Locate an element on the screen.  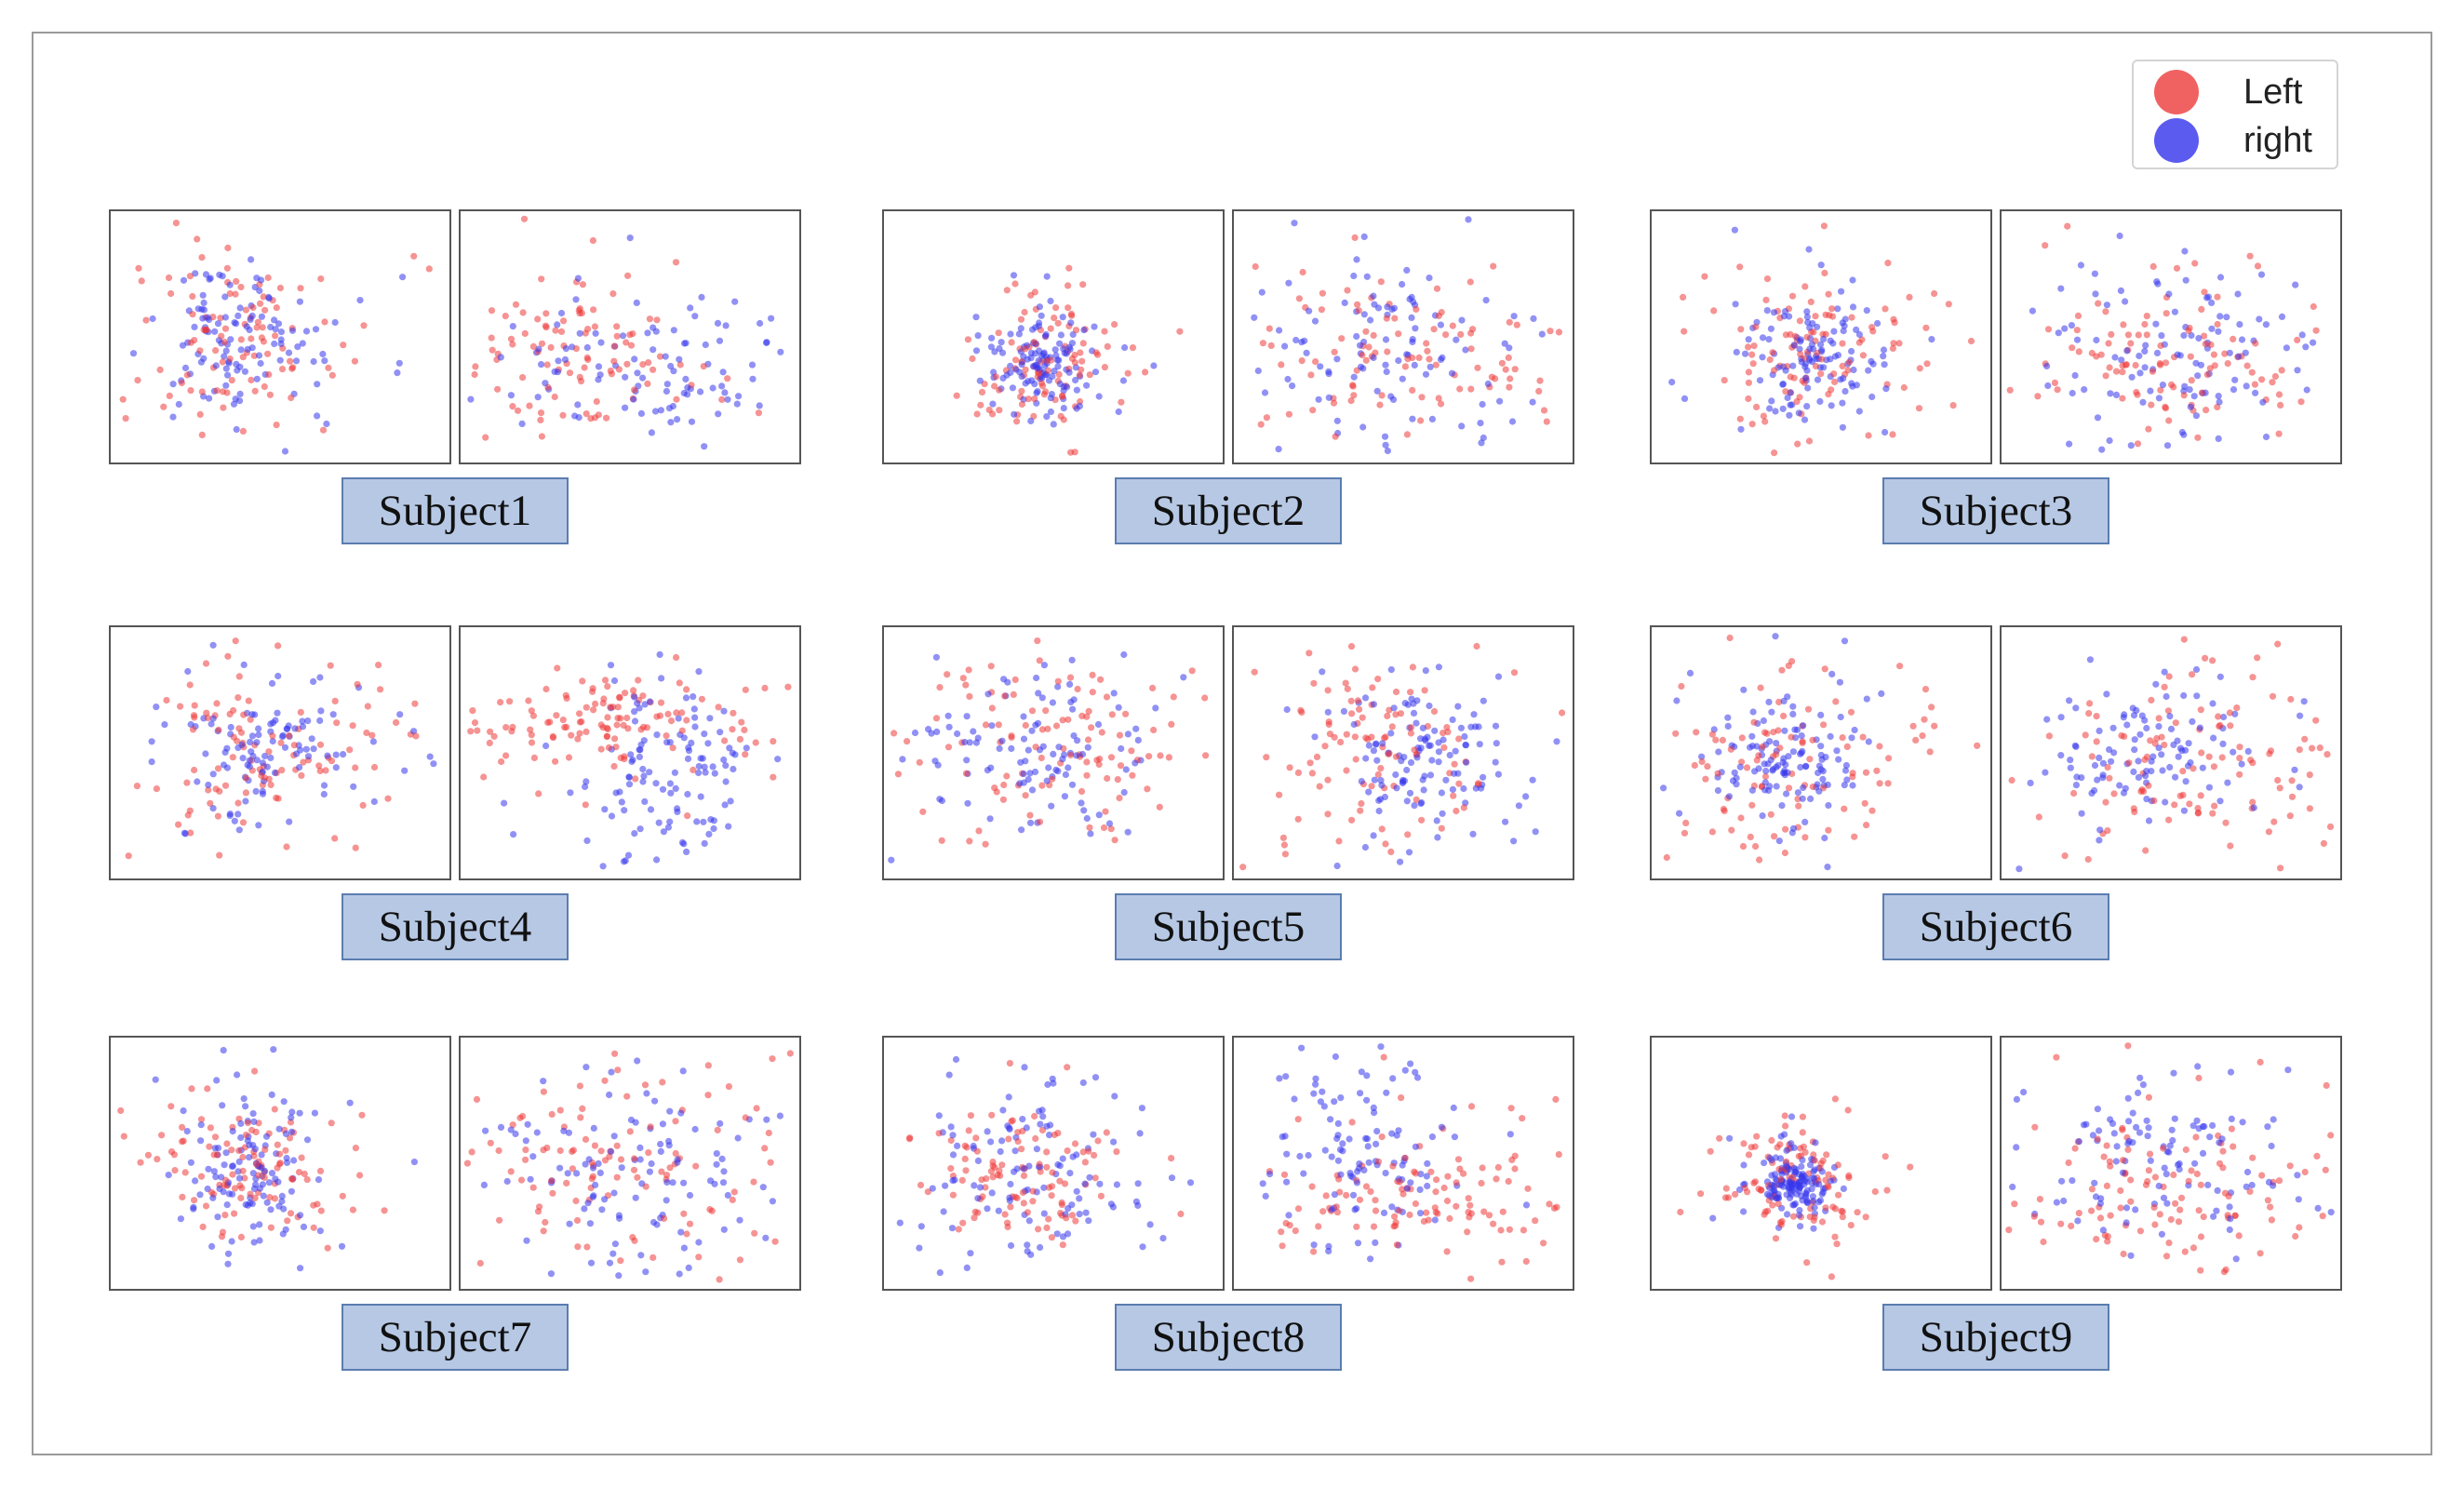
subject-label-9: Subject9 is located at coordinates (1995, 1338).